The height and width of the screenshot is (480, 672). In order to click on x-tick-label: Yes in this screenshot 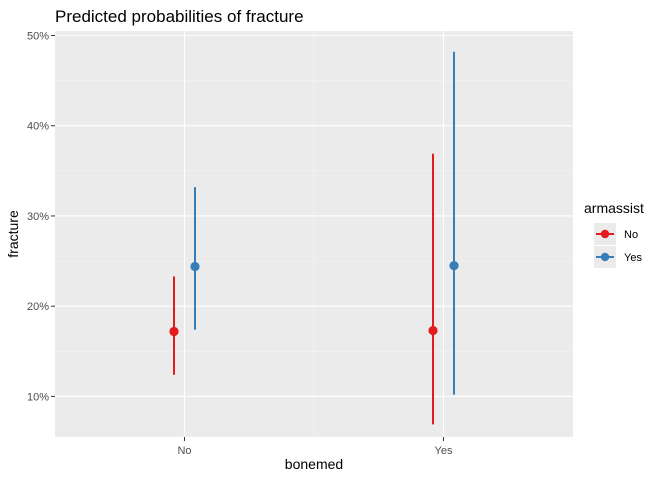, I will do `click(444, 451)`.